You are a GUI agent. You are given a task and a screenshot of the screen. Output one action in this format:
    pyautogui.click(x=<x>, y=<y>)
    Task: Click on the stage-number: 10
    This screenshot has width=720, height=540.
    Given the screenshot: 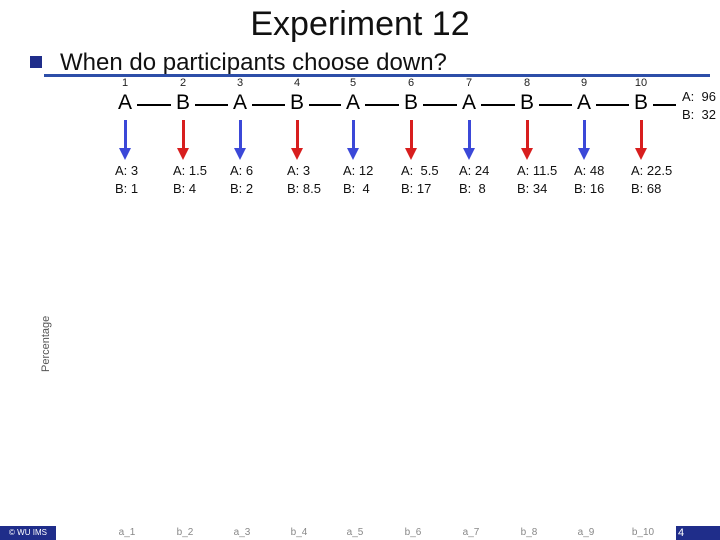 What is the action you would take?
    pyautogui.click(x=641, y=83)
    